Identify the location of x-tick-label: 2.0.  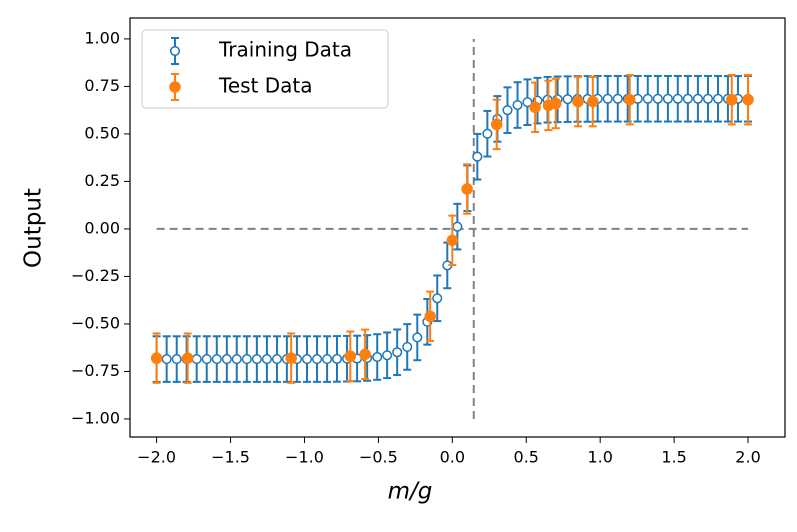
(747, 457).